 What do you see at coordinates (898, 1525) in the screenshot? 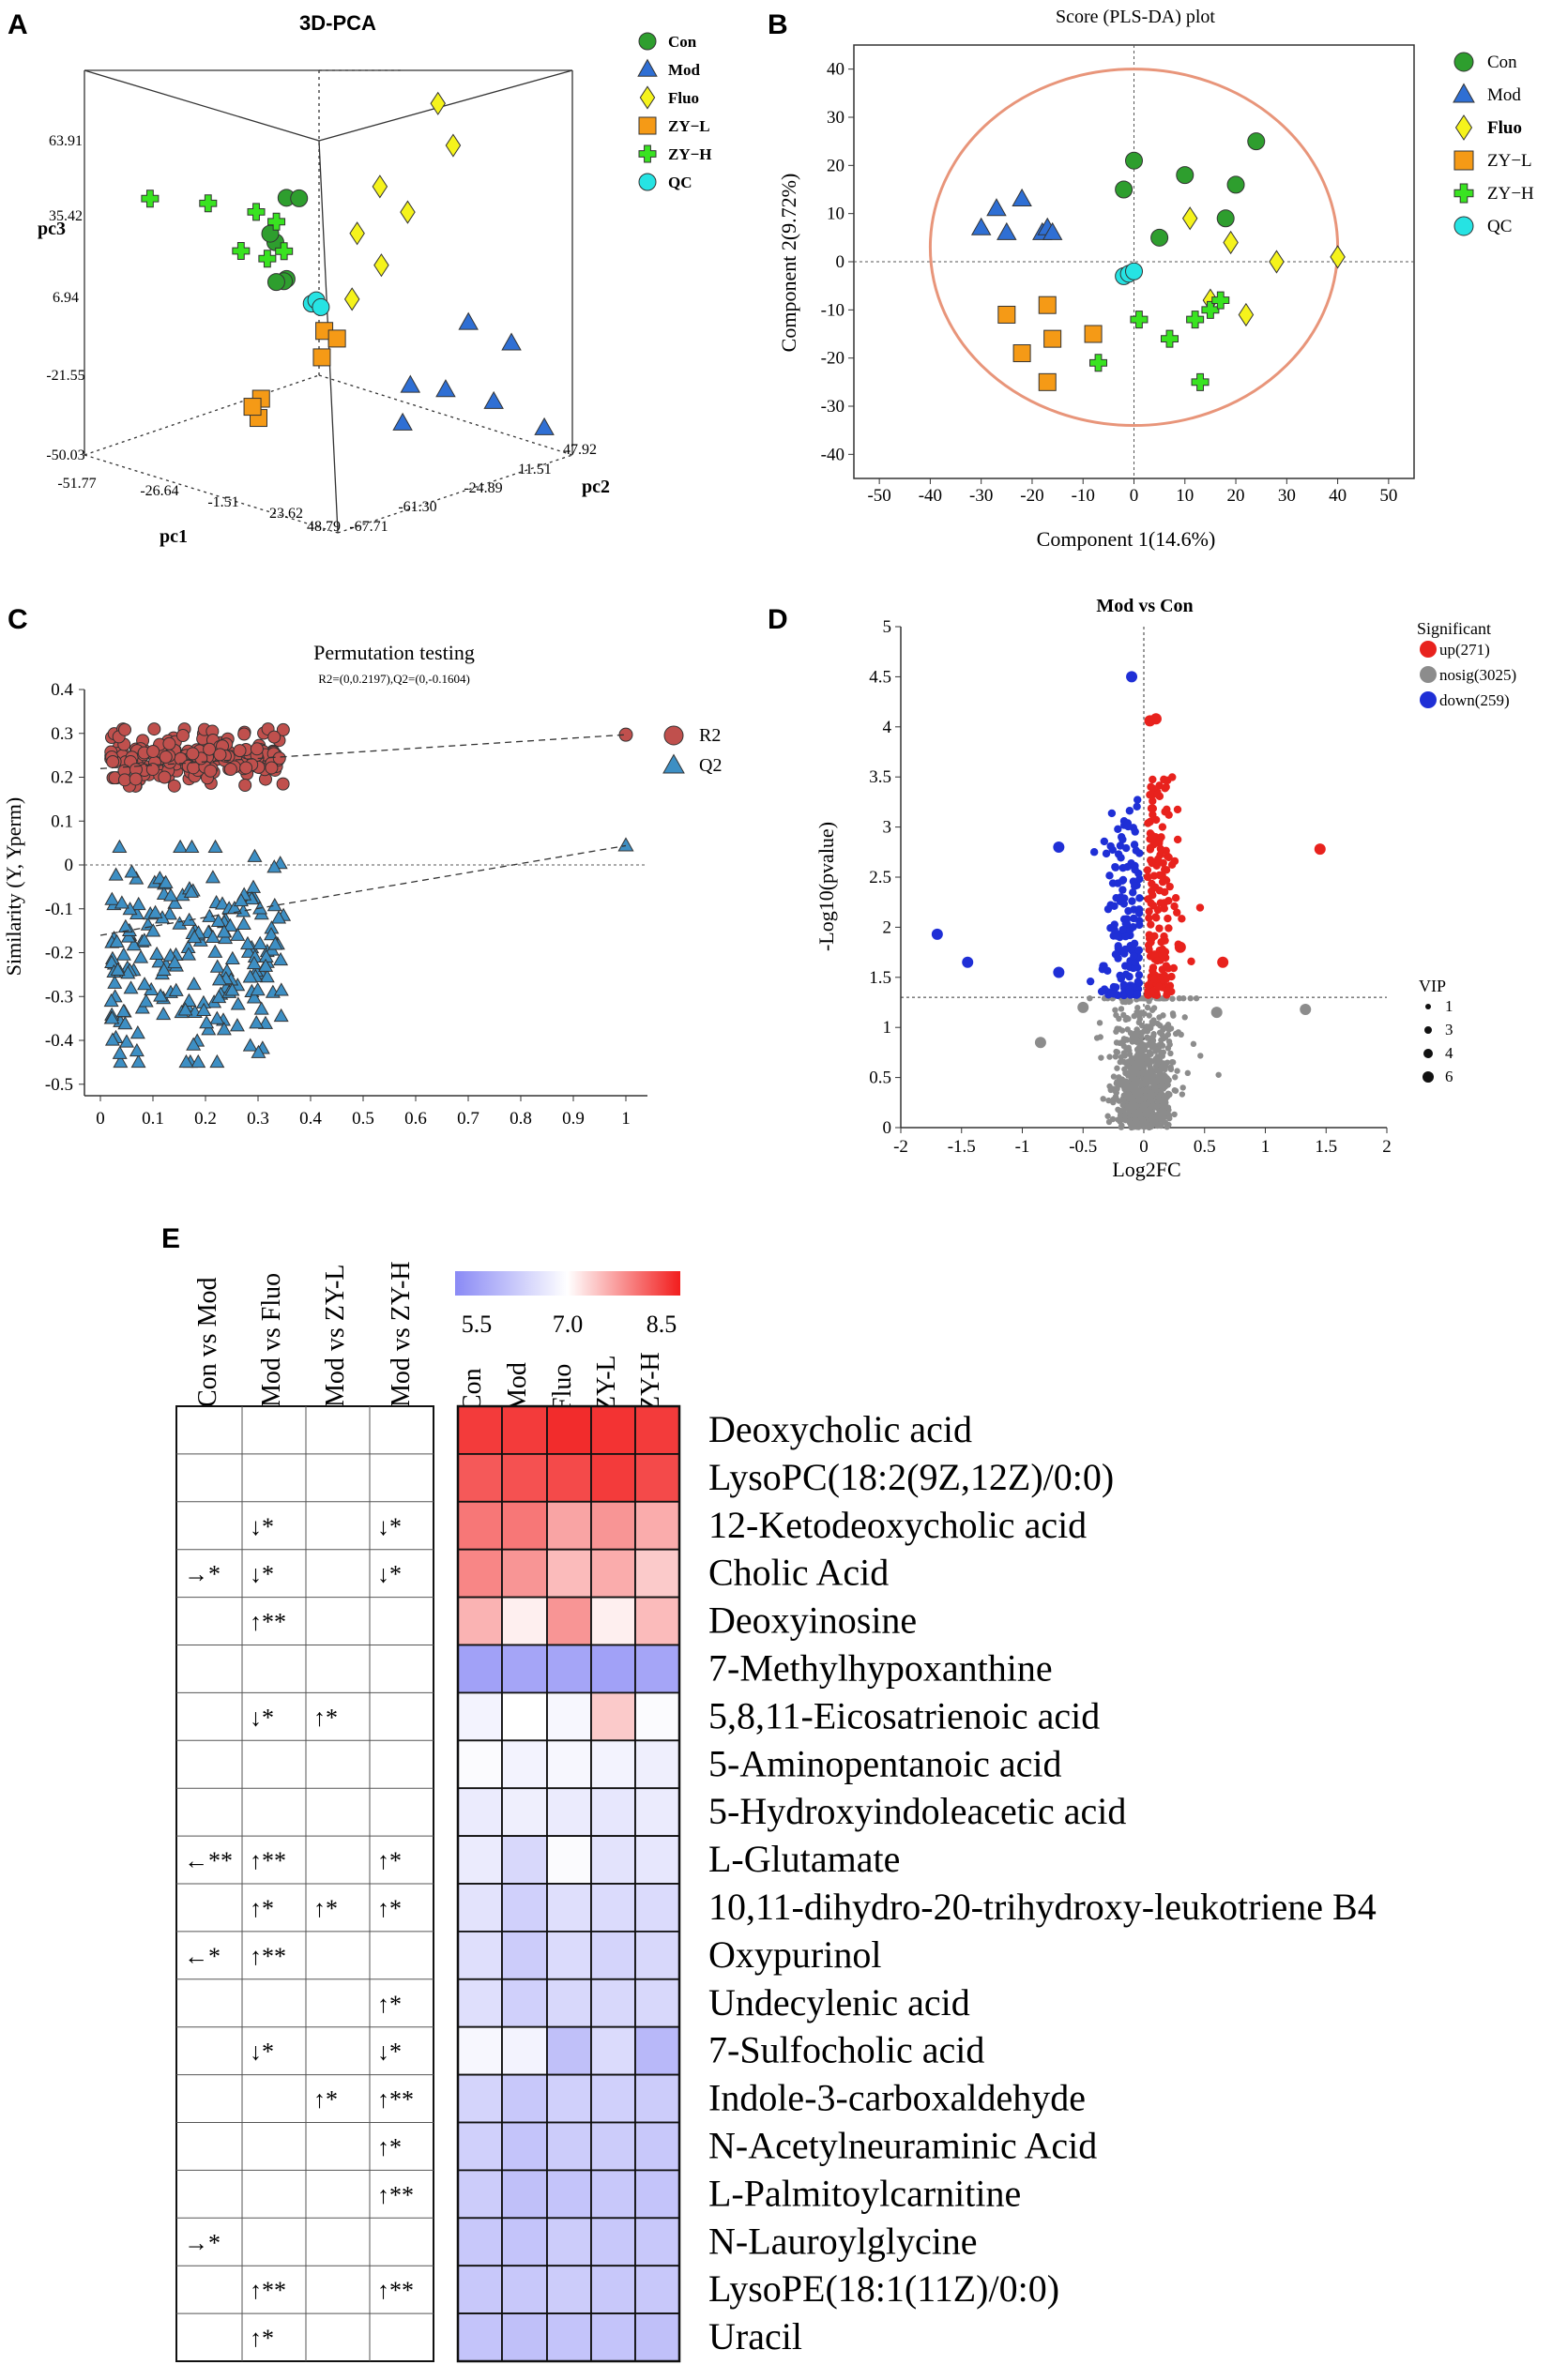
I see `metabolite-label: 12-Ketodeoxycholic acid` at bounding box center [898, 1525].